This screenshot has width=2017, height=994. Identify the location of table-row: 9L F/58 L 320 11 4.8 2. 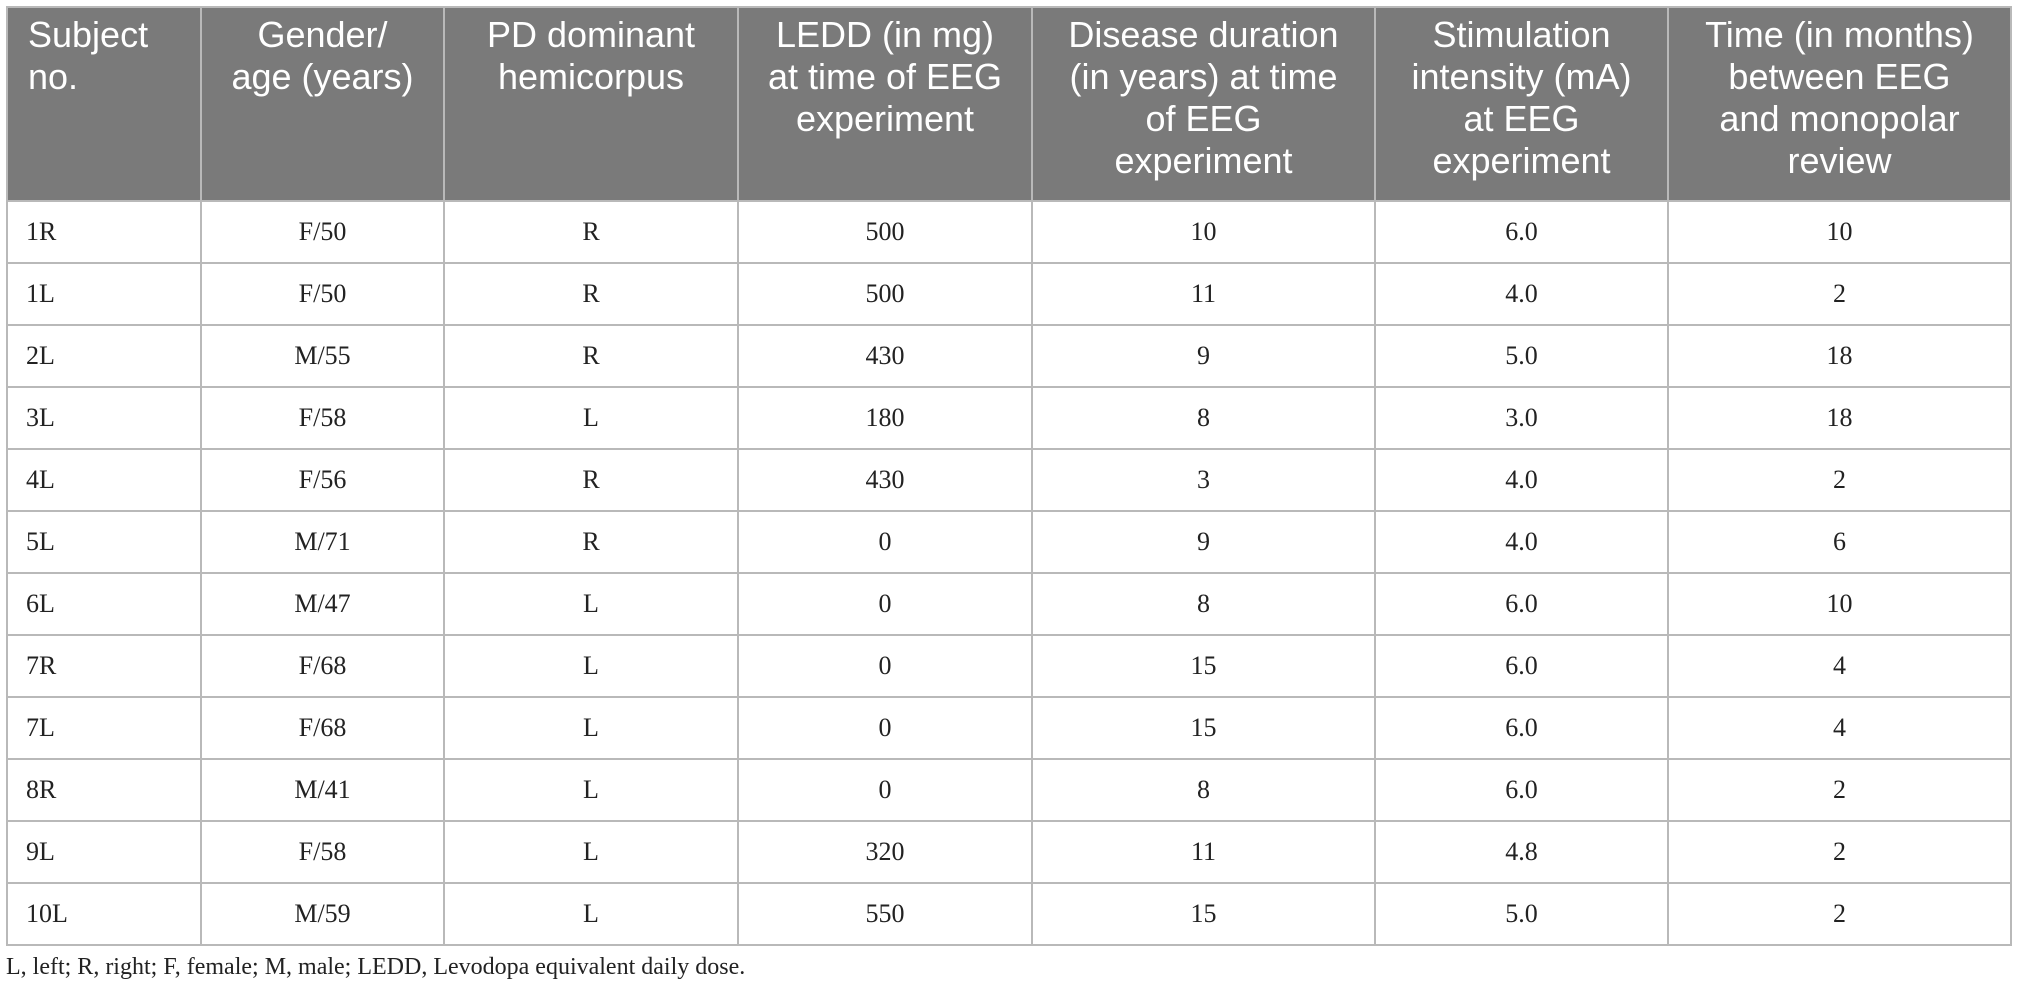
(1009, 852).